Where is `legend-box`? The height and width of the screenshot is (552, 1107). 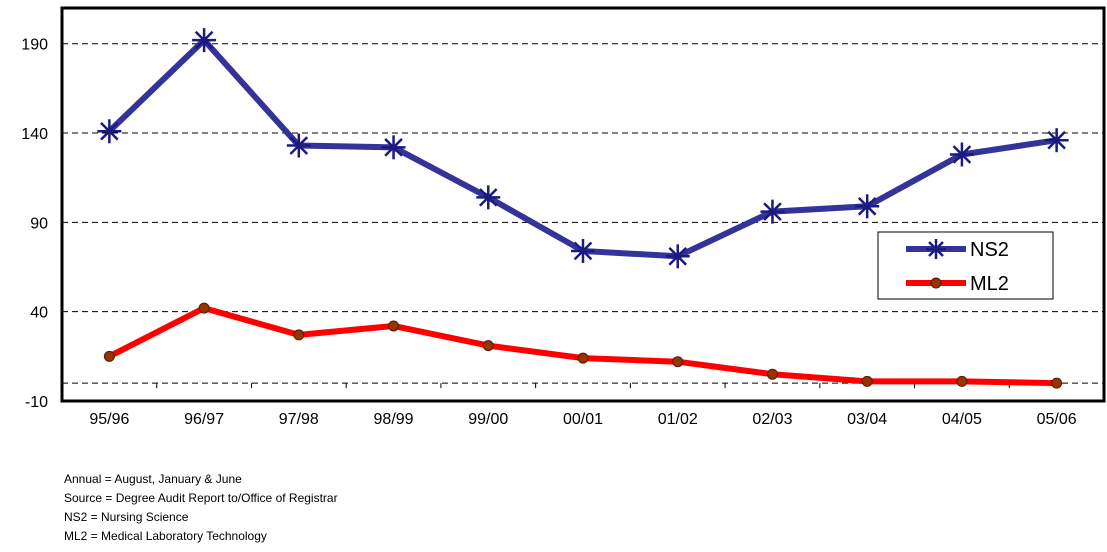 legend-box is located at coordinates (965, 265).